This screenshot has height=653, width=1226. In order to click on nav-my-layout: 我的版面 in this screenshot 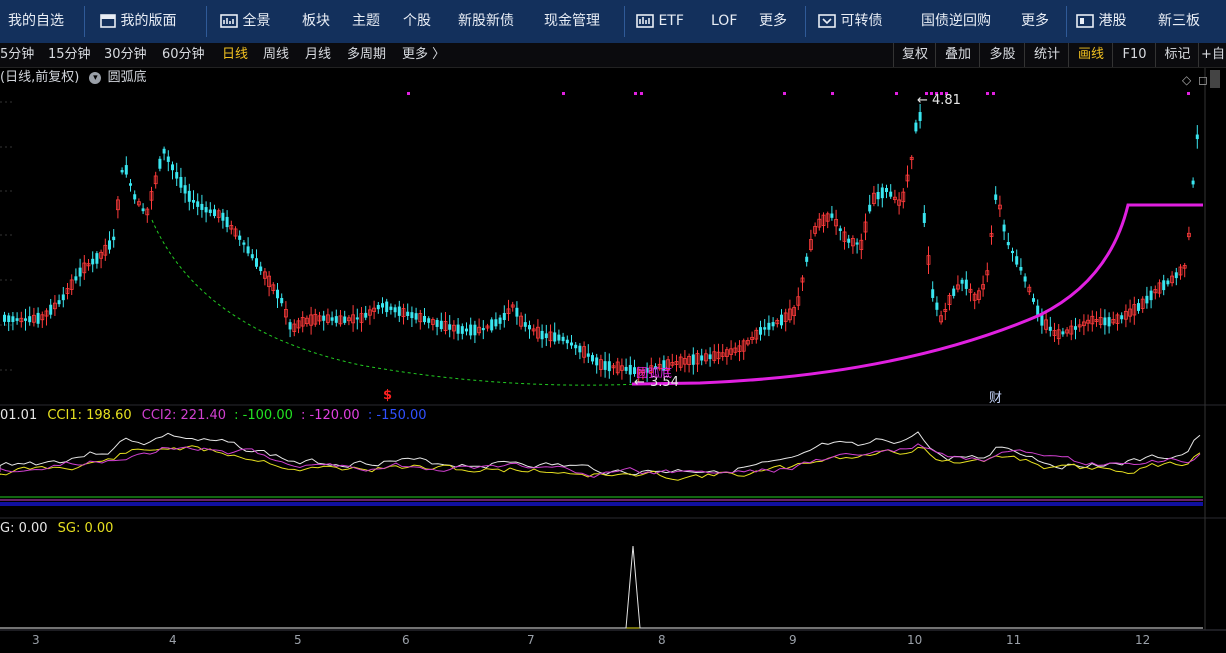, I will do `click(138, 21)`.